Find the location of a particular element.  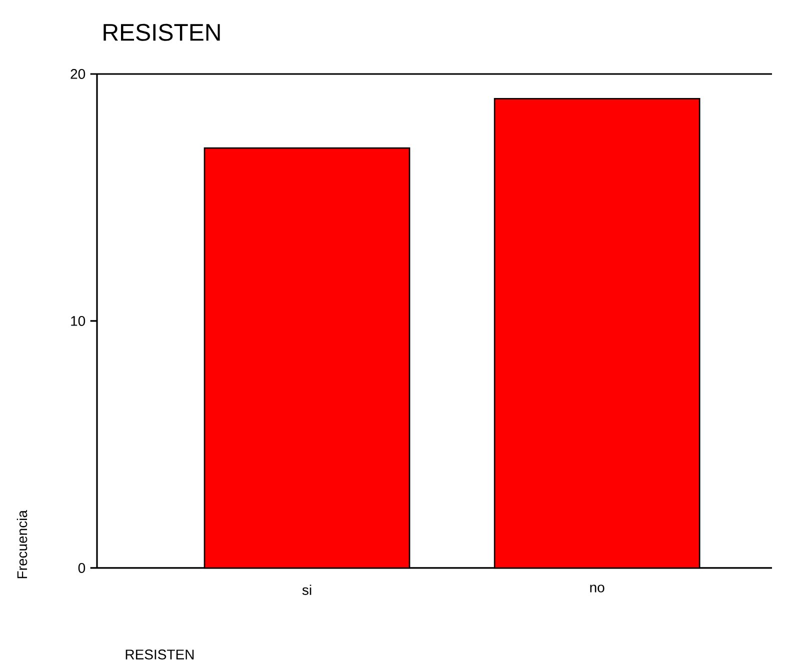

y-tick-label: 10 is located at coordinates (78, 321).